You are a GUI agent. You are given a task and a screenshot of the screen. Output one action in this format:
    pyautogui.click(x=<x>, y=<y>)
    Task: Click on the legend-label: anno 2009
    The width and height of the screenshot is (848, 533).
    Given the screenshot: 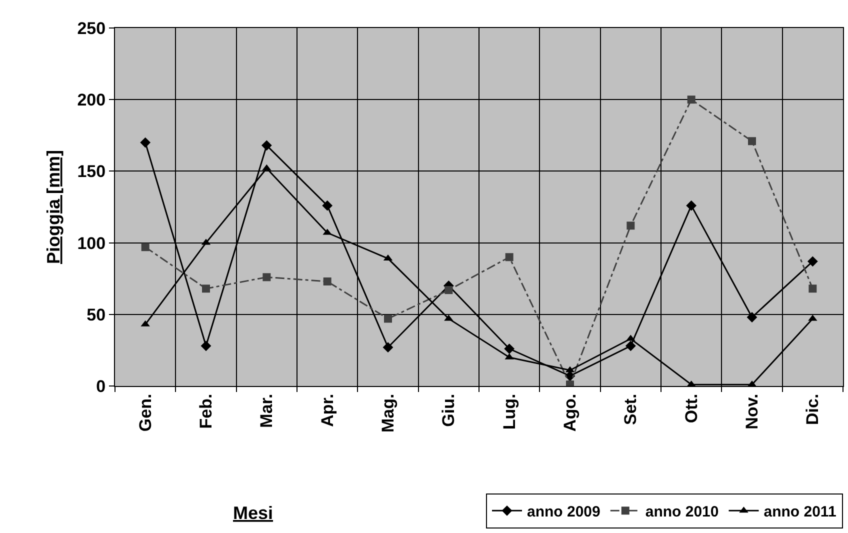 What is the action you would take?
    pyautogui.click(x=563, y=512)
    